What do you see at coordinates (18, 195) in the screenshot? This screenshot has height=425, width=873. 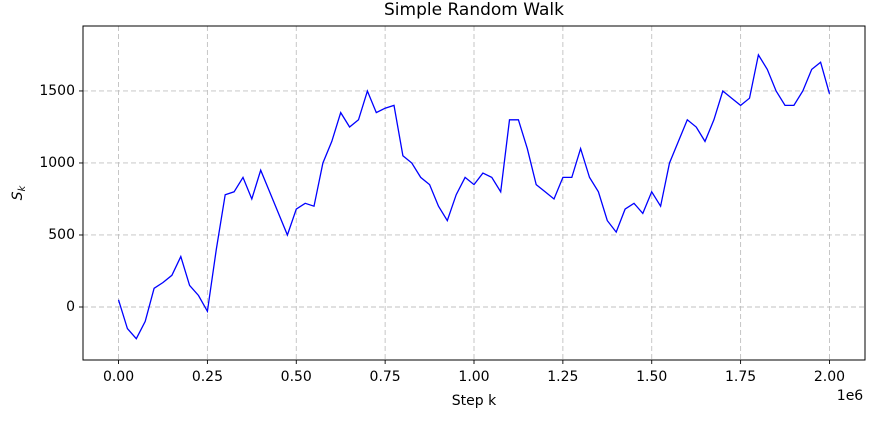 I see `y-label-main: S` at bounding box center [18, 195].